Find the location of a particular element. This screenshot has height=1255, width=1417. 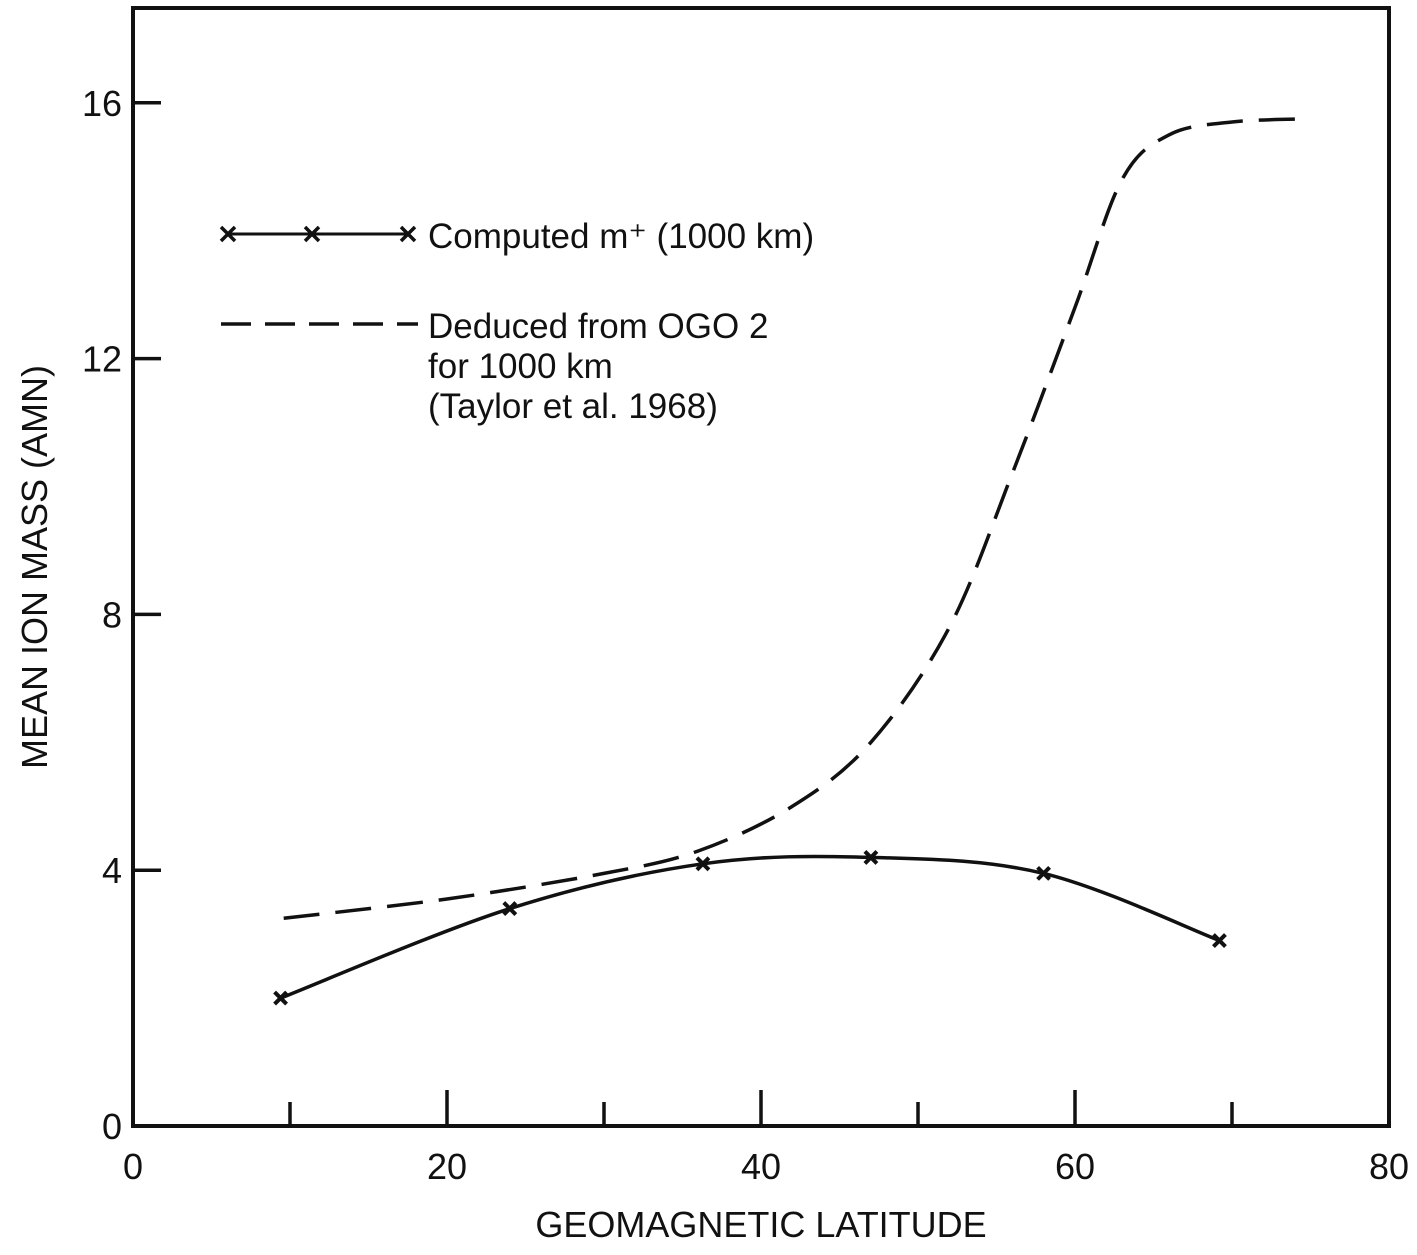

legend-label-deduced-3: (Taylor et al. 1968) is located at coordinates (573, 406).